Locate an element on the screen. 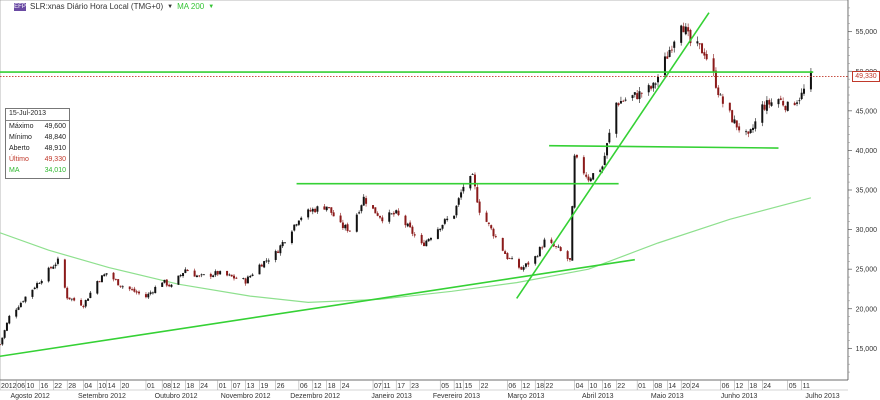 The image size is (880, 400). x-tick-label: 06 is located at coordinates (726, 386).